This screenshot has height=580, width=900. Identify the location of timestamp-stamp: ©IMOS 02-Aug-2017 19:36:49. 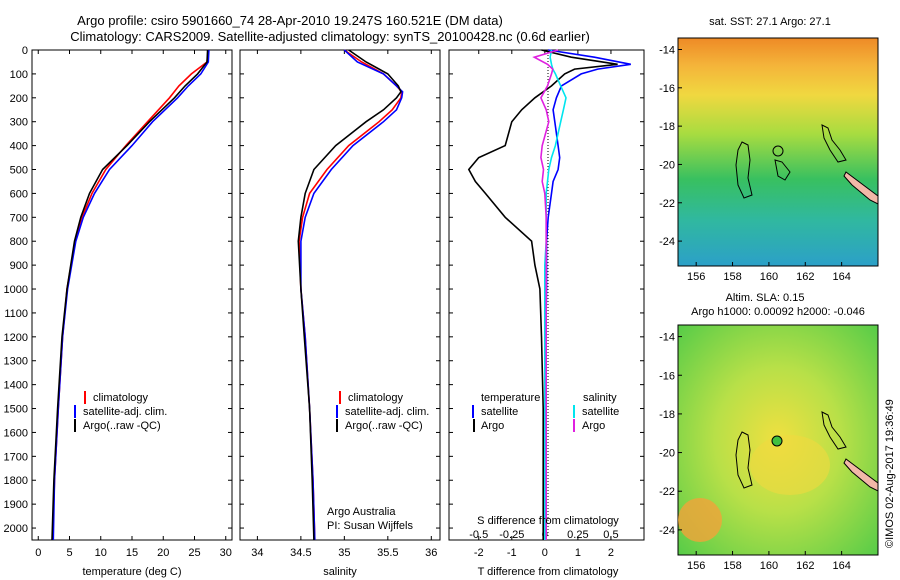
(890, 473).